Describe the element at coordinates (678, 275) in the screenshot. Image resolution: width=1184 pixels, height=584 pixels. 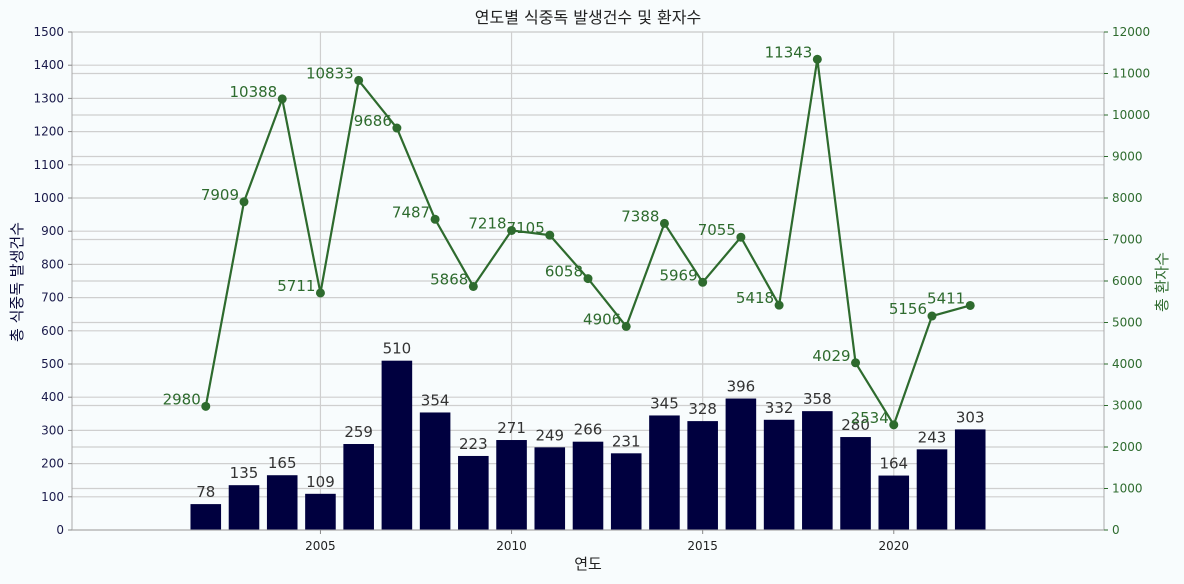
I see `line-value-label: 5969` at that location.